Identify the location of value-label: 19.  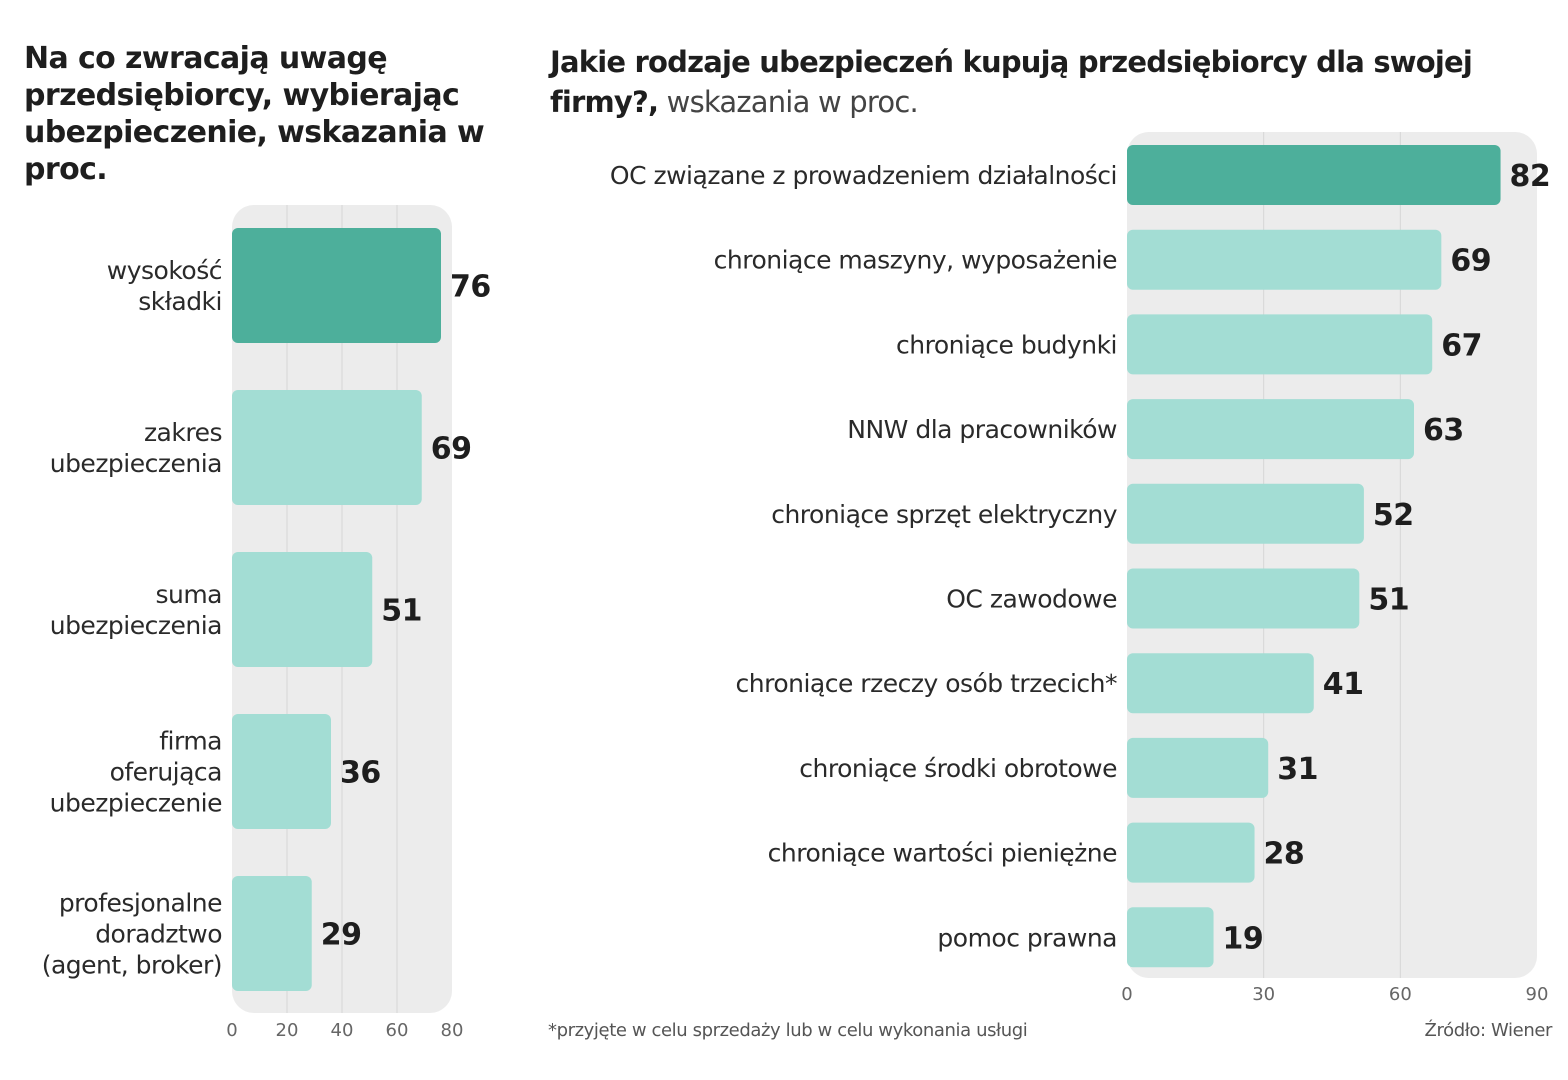
(1243, 938).